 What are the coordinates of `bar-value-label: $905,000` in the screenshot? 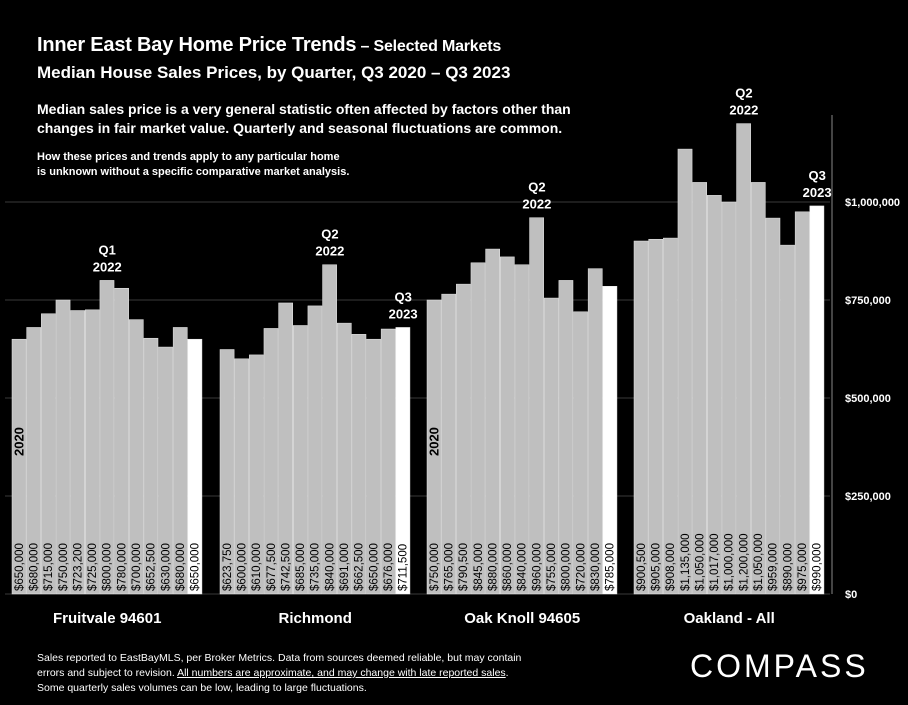 It's located at (656, 567).